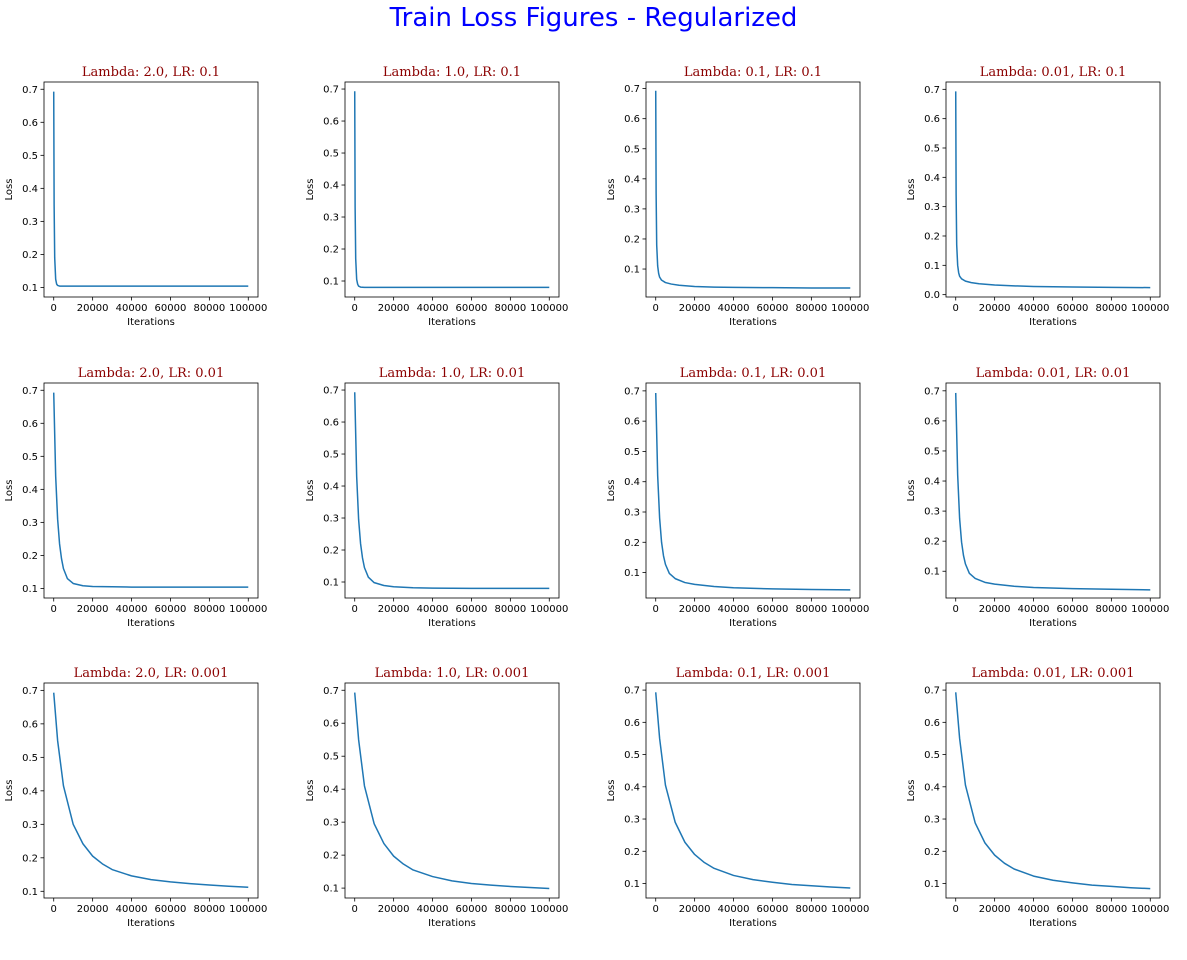  What do you see at coordinates (932, 295) in the screenshot?
I see `y-tick-label: 0.0` at bounding box center [932, 295].